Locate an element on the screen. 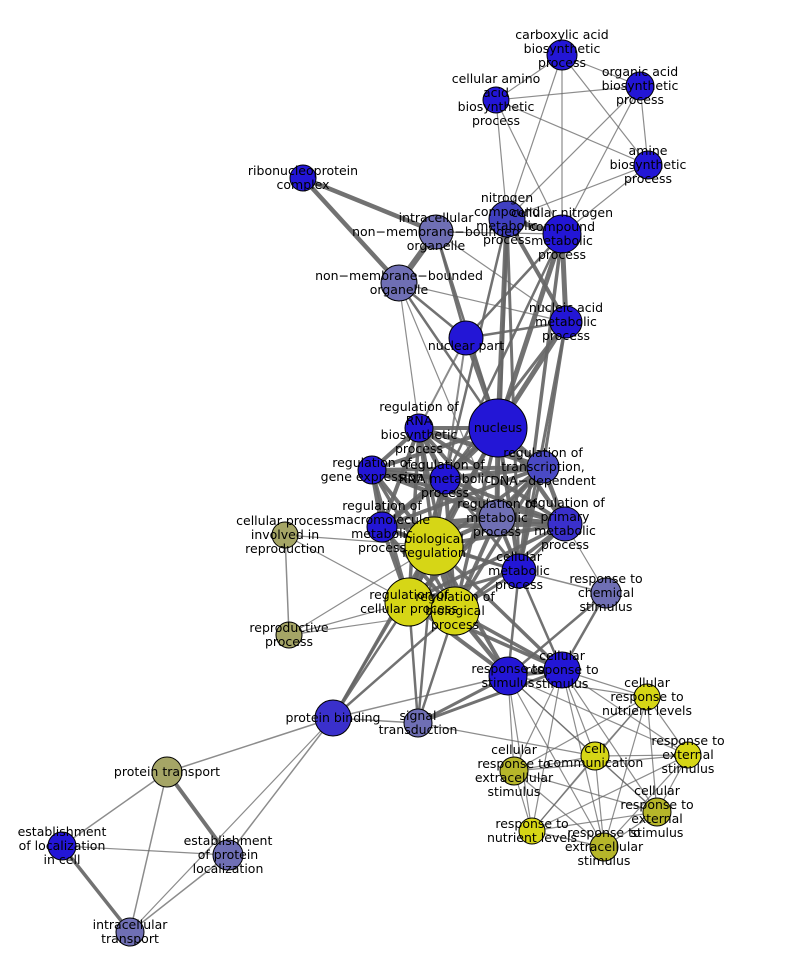 Image resolution: width=786 pixels, height=971 pixels. graph-node-label: carboxylic acid biosynthetic process is located at coordinates (561, 48).